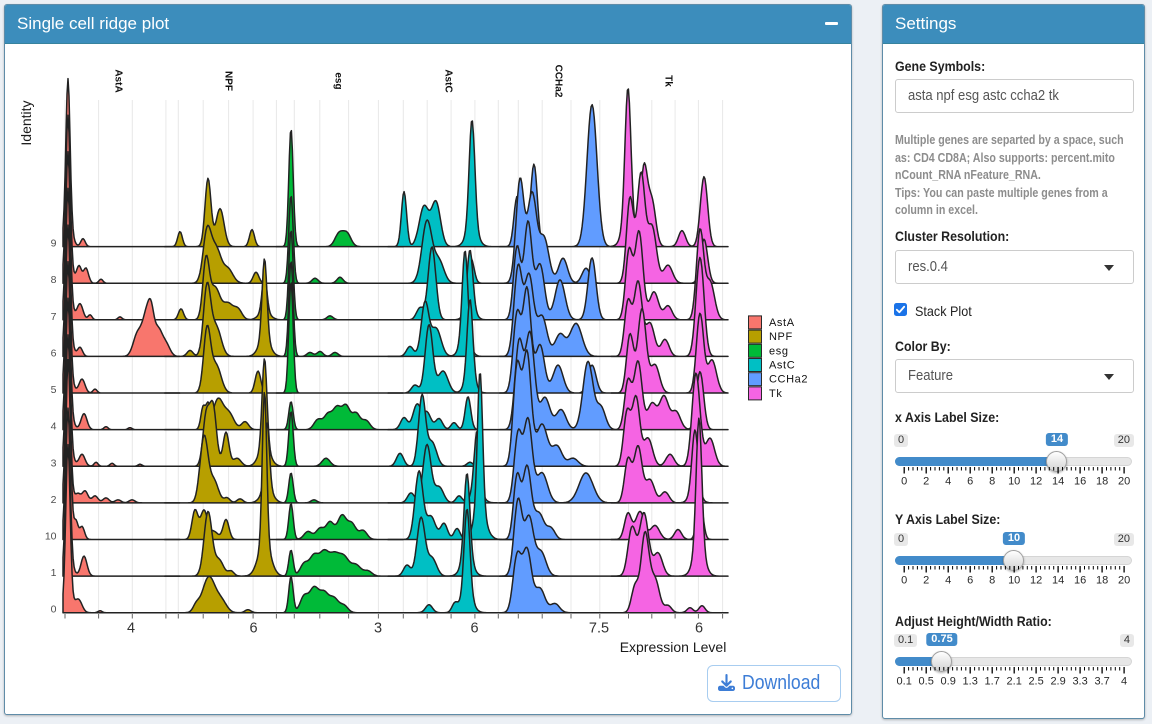 The height and width of the screenshot is (724, 1152). What do you see at coordinates (54, 317) in the screenshot?
I see `svg-text: 7` at bounding box center [54, 317].